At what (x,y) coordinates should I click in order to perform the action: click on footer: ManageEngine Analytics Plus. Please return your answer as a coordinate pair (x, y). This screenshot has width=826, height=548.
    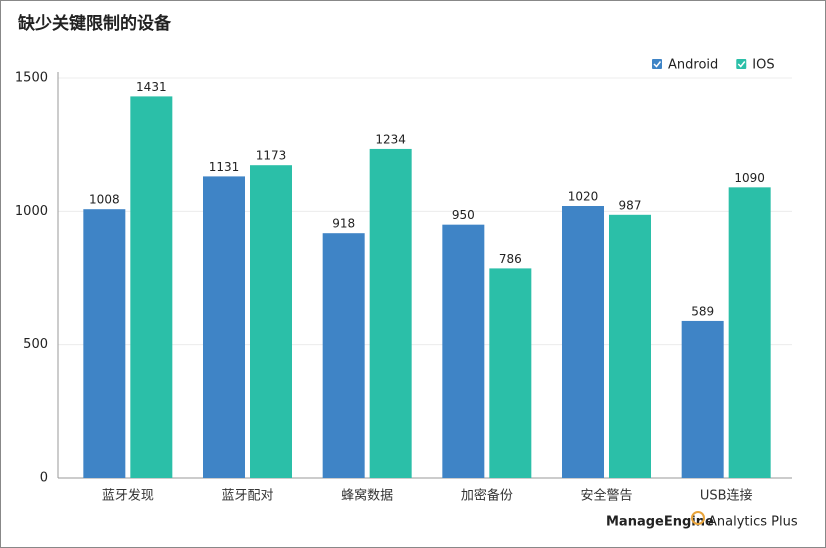
    Looking at the image, I should click on (702, 520).